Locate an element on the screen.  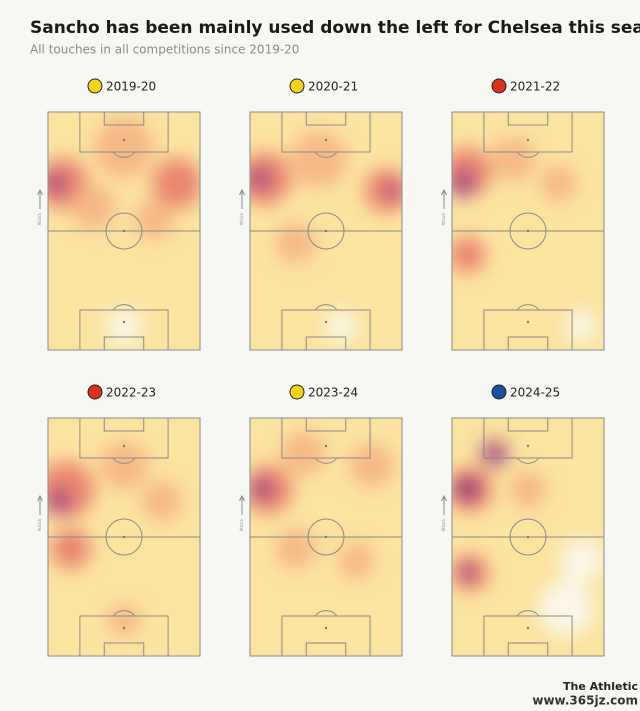
season-label: 2021-22 is located at coordinates (535, 87).